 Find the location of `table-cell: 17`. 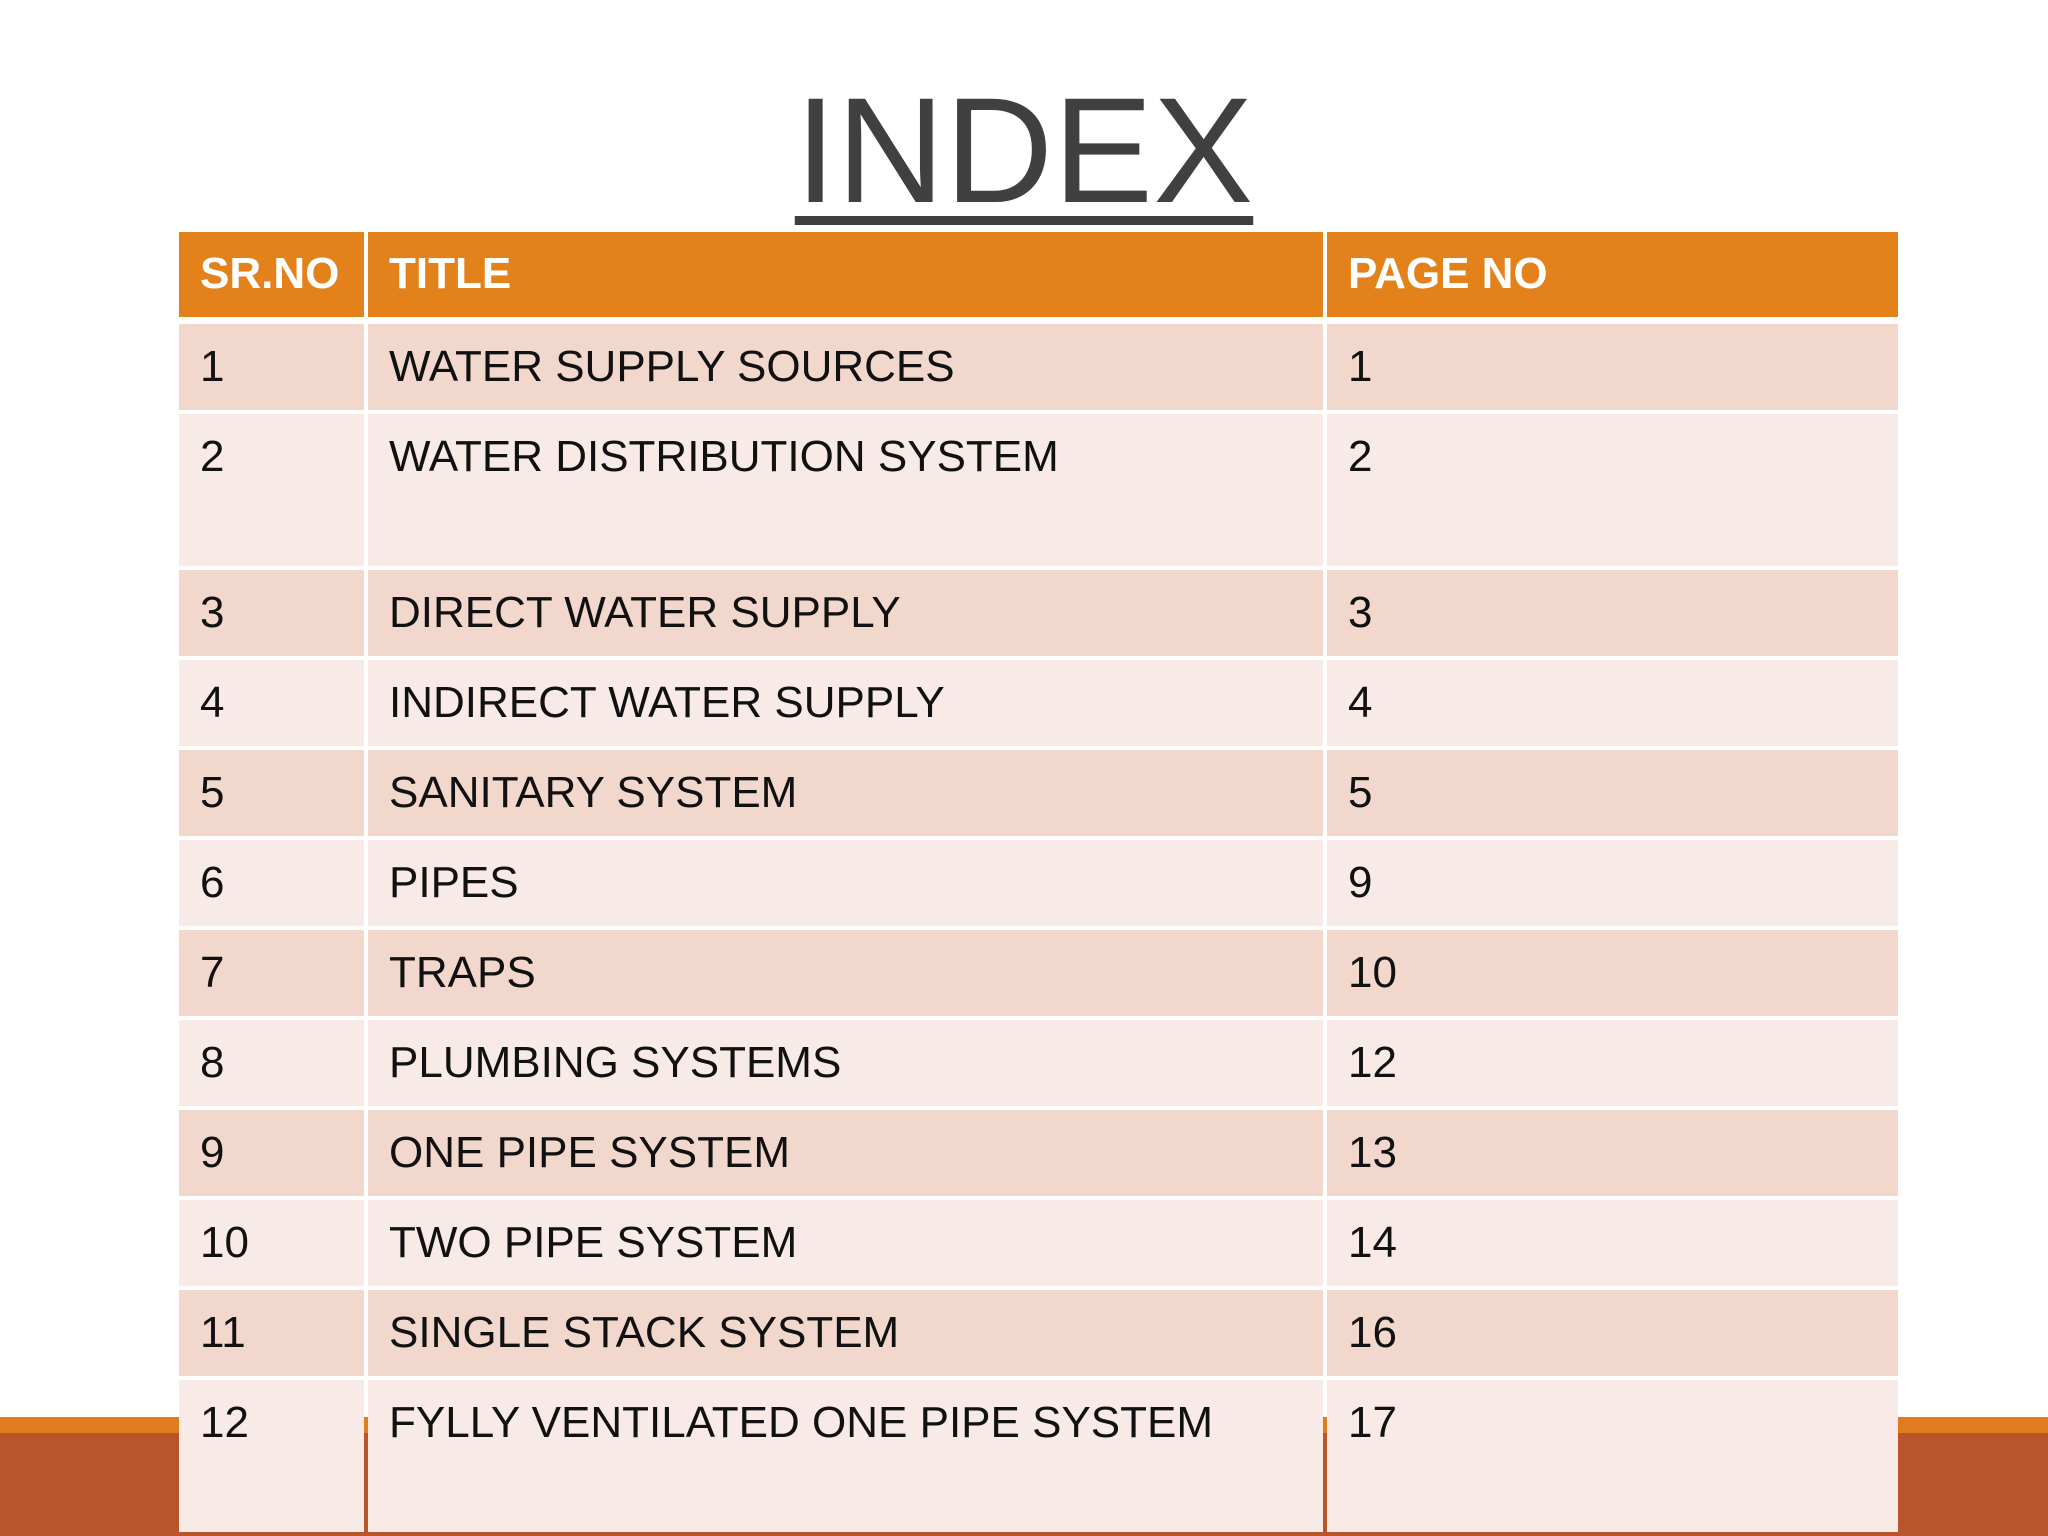

table-cell: 17 is located at coordinates (1612, 1456).